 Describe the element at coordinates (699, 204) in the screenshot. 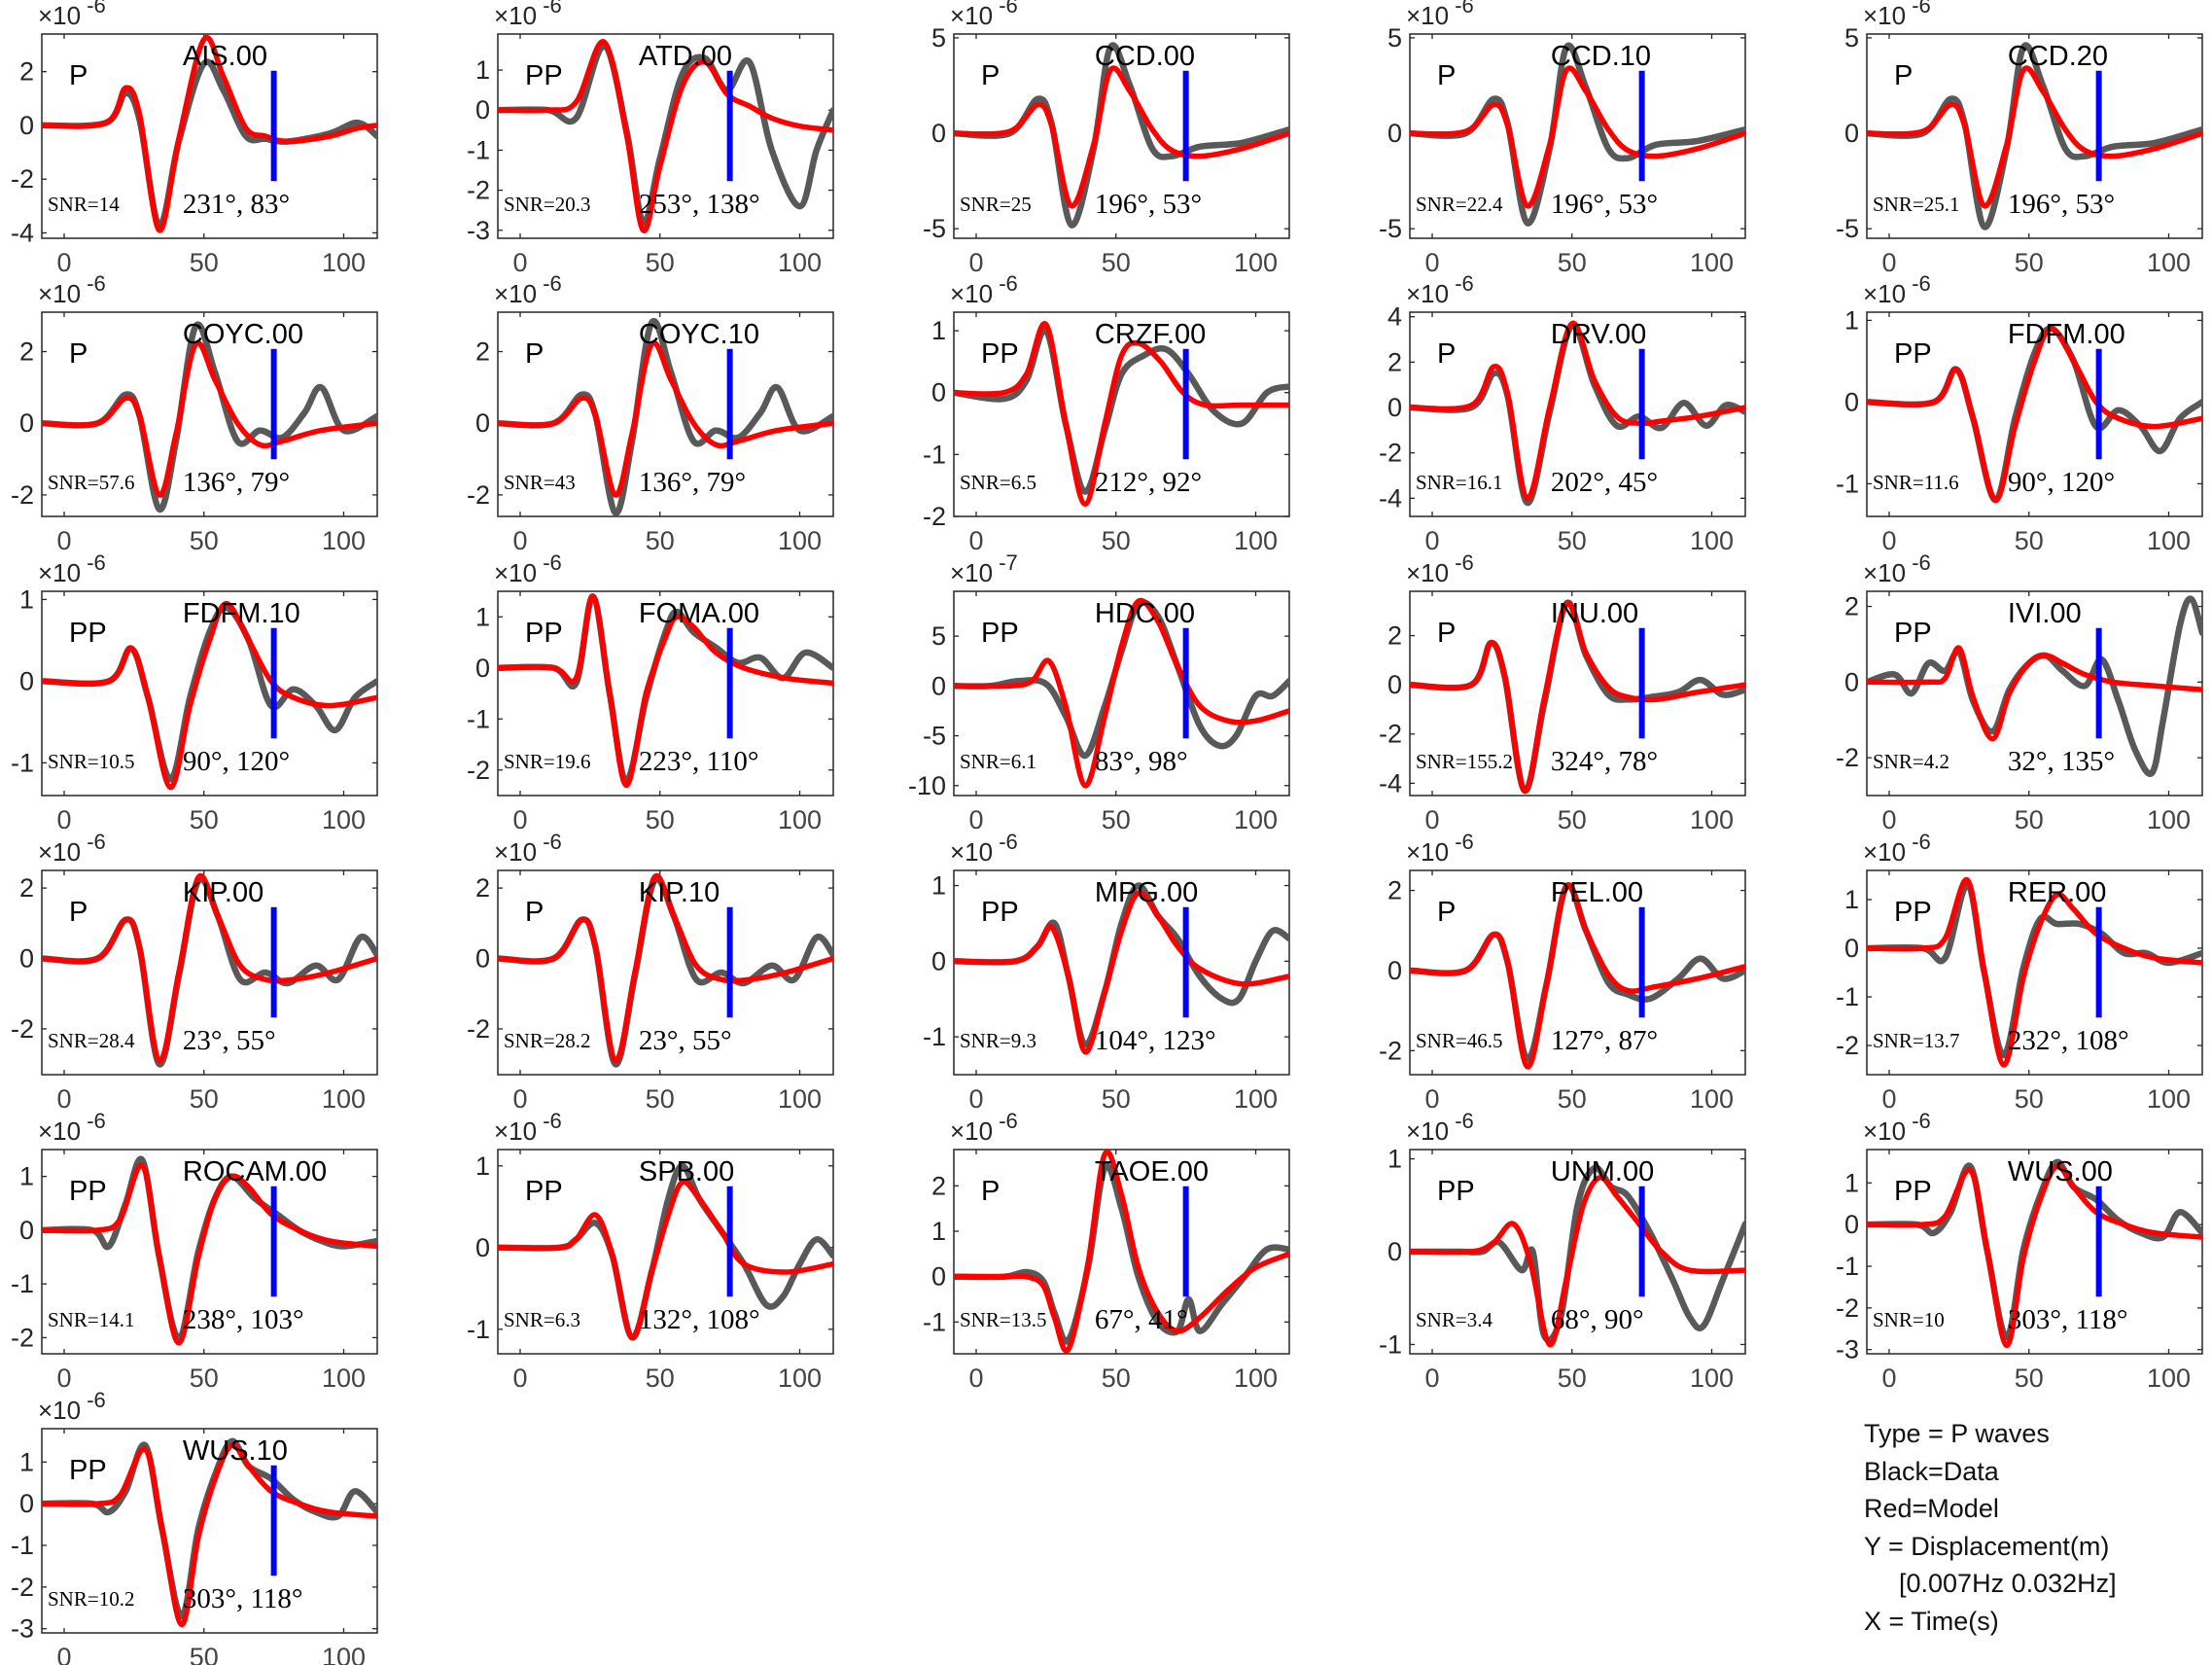

I see `angles-label: 253°, 138°` at that location.